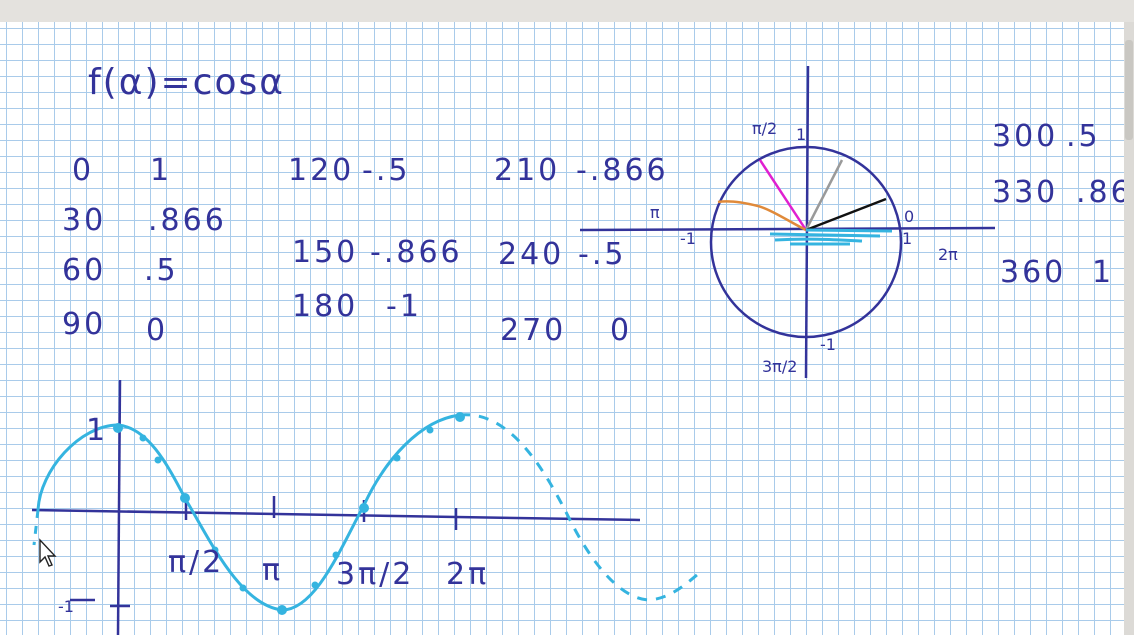  I want to click on angle-60: 60, so click(84, 270).